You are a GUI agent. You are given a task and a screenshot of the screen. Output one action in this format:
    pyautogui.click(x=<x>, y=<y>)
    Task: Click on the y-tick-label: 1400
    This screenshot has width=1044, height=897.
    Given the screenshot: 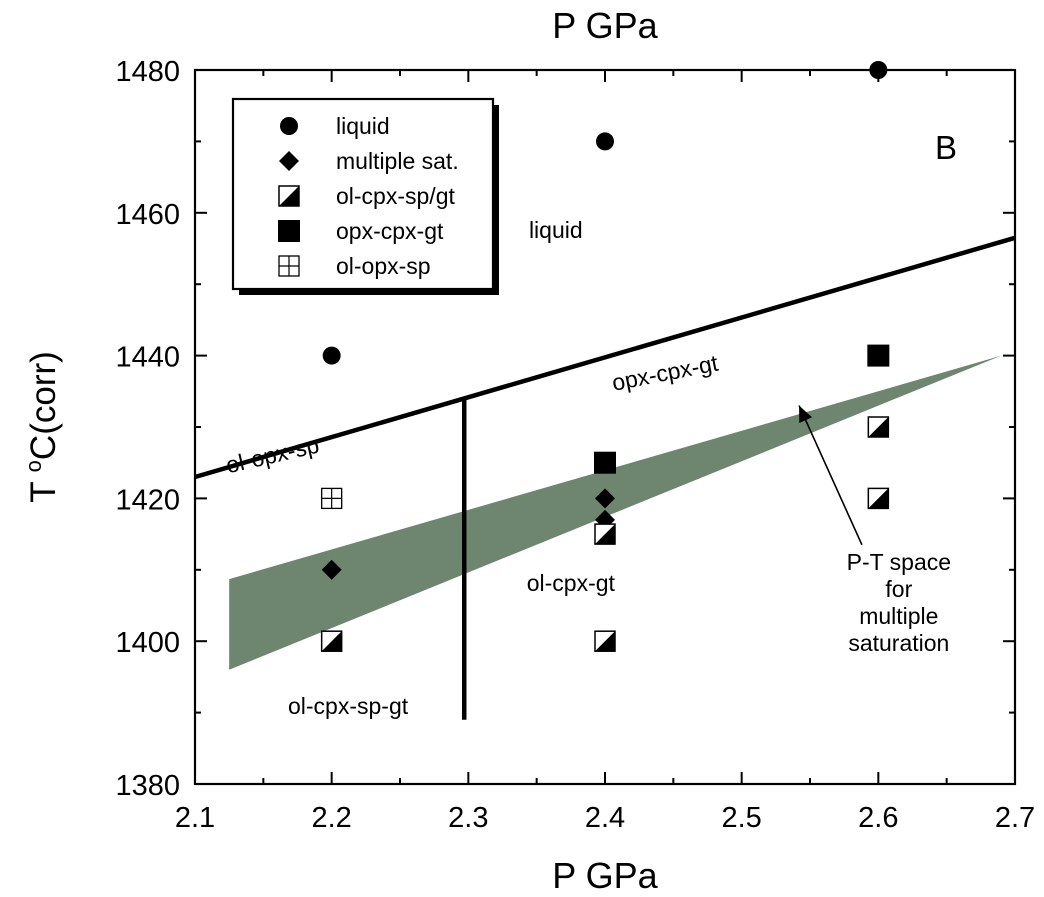 What is the action you would take?
    pyautogui.click(x=147, y=643)
    